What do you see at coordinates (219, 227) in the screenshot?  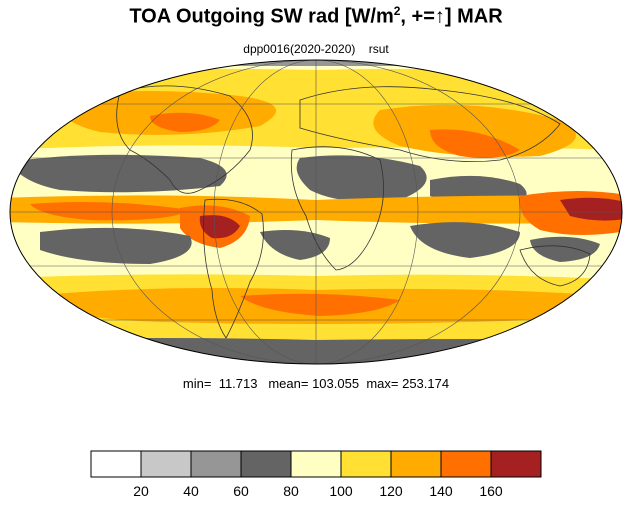 I see `amazon-core` at bounding box center [219, 227].